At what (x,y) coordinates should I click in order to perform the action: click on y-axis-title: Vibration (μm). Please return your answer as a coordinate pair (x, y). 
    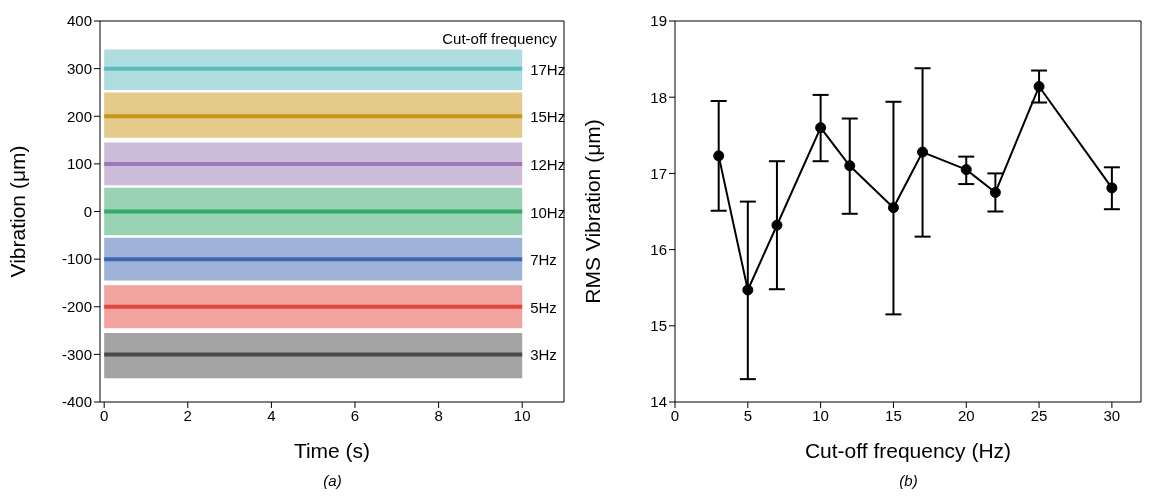
    Looking at the image, I should click on (18, 211).